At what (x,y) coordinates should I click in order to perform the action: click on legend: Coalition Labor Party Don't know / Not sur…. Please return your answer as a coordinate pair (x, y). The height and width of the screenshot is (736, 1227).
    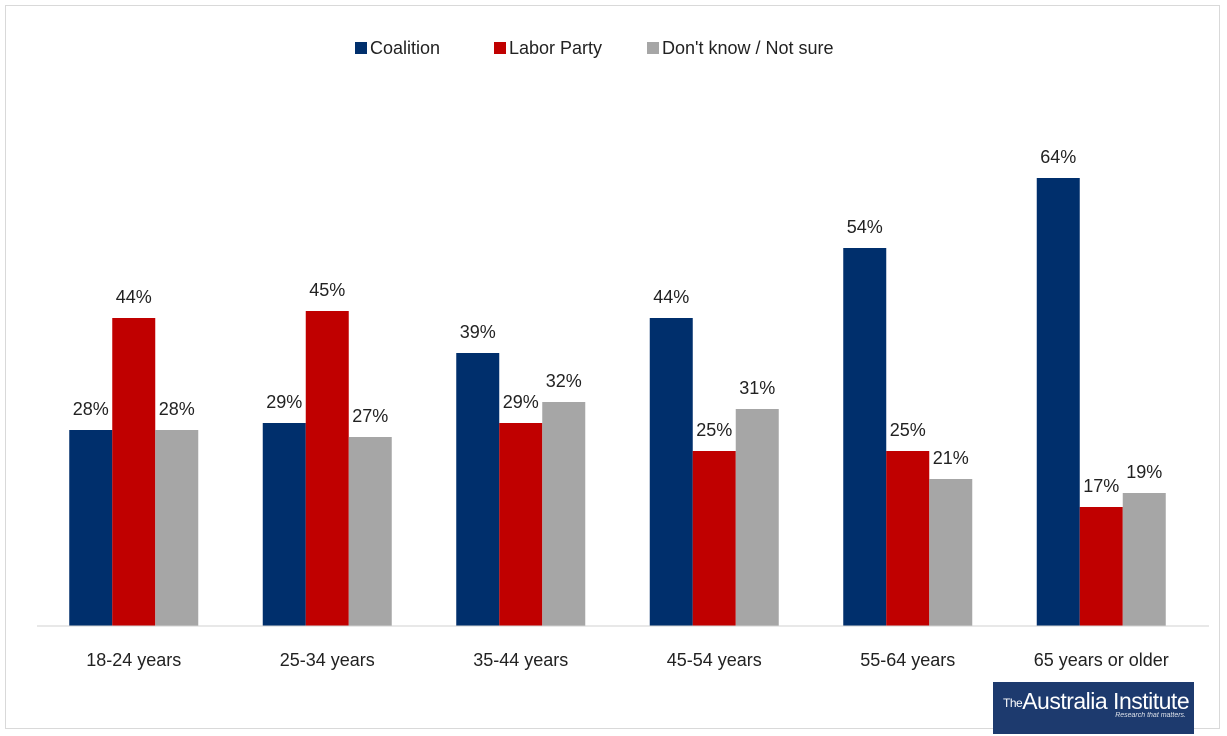
    Looking at the image, I should click on (594, 48).